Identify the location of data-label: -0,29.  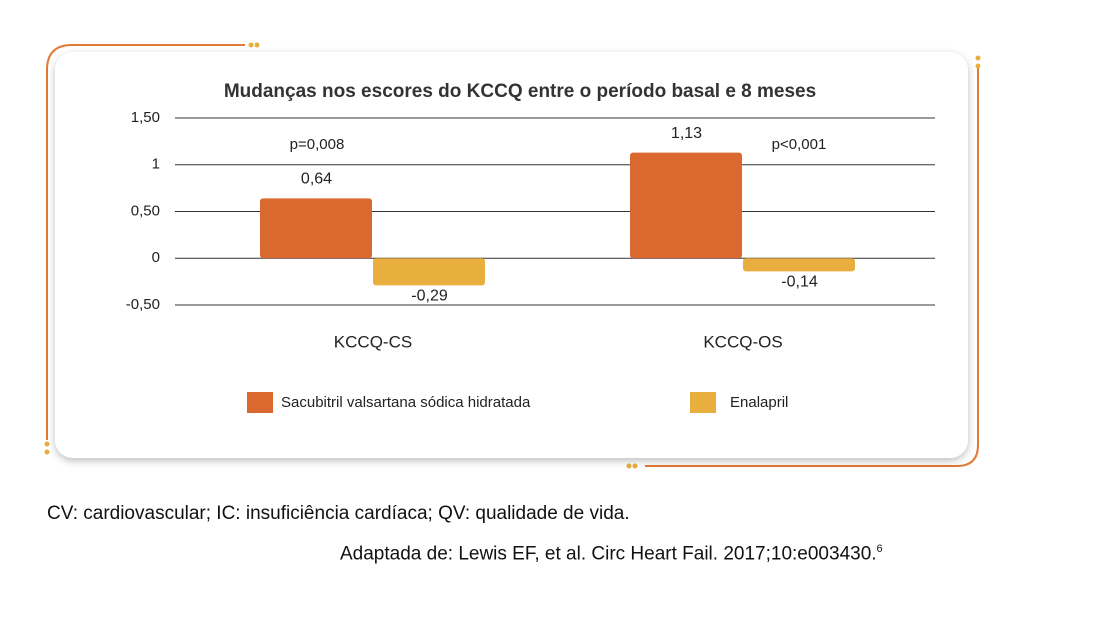
(429, 296).